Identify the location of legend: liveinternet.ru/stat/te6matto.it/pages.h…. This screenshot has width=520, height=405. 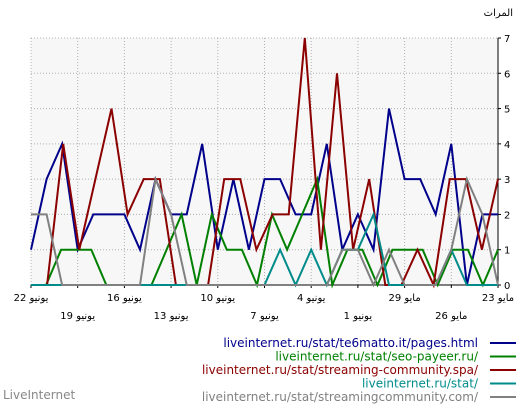
(359, 370).